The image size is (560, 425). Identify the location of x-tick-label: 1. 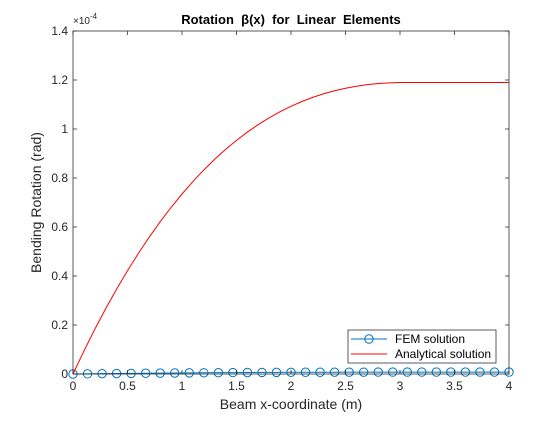
(182, 386).